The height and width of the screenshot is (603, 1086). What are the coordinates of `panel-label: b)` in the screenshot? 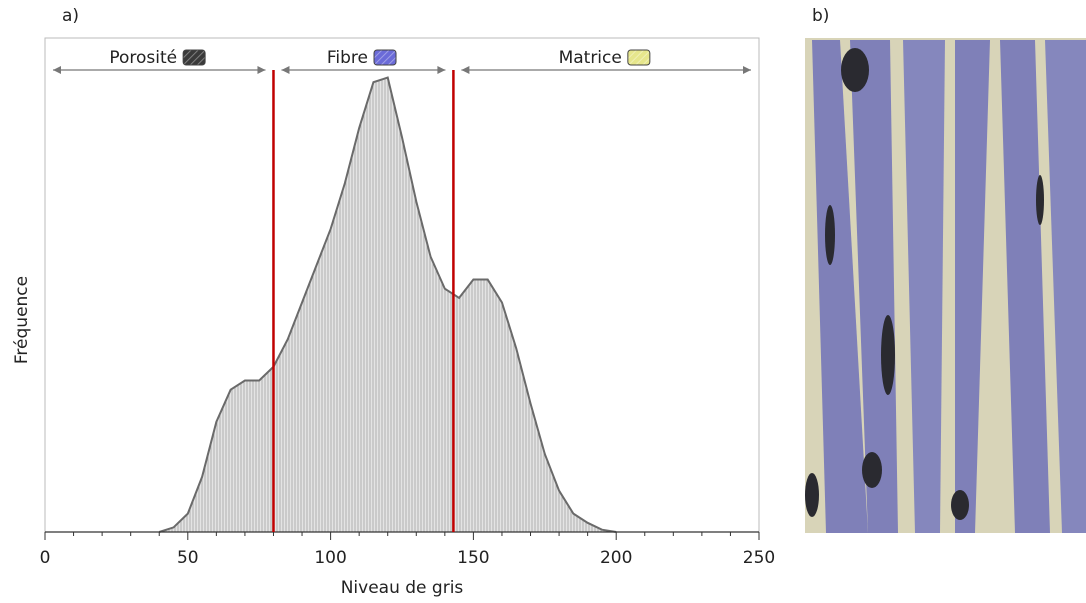 It's located at (820, 16).